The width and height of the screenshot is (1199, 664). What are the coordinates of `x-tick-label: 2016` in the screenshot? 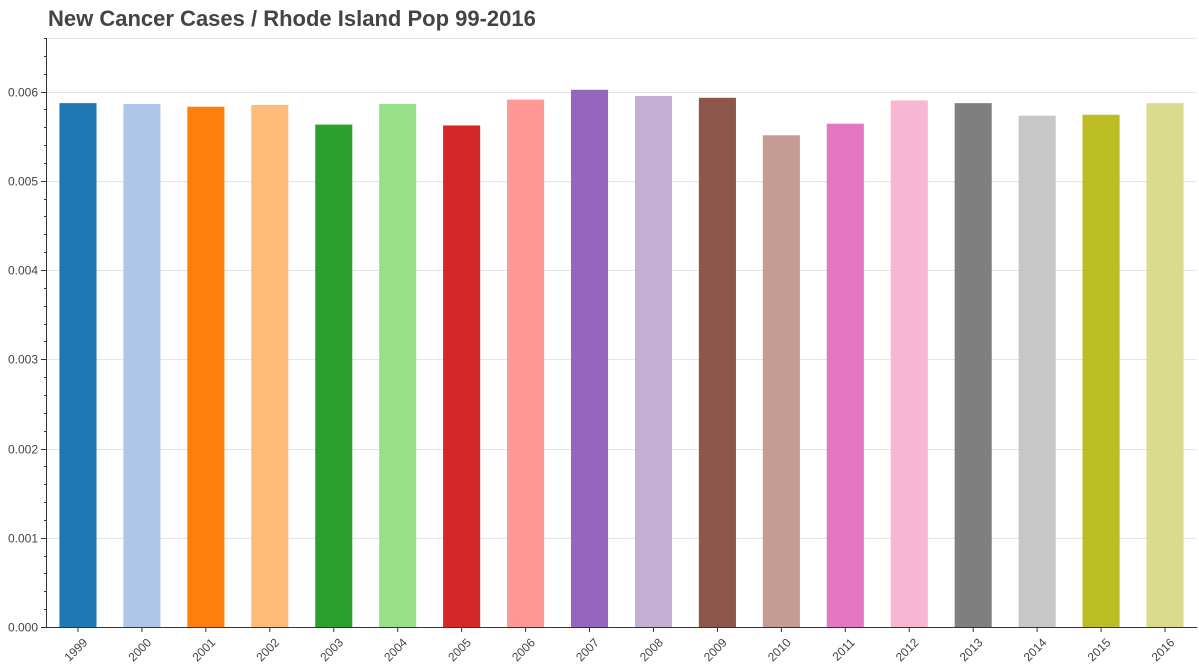 It's located at (1163, 649).